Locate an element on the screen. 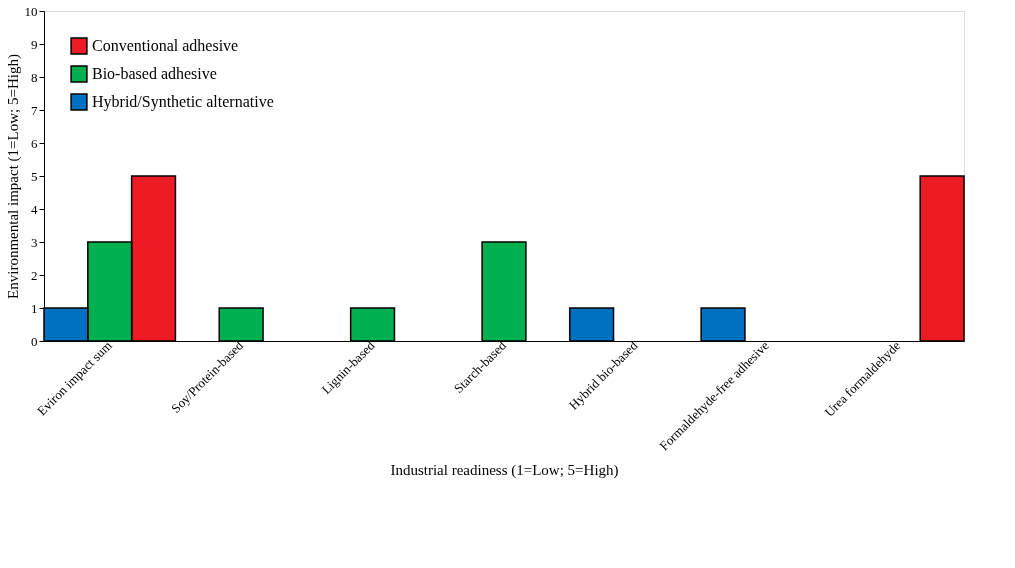  y-axis-title: Environmental impact (1=Low; 5=High) is located at coordinates (13, 176).